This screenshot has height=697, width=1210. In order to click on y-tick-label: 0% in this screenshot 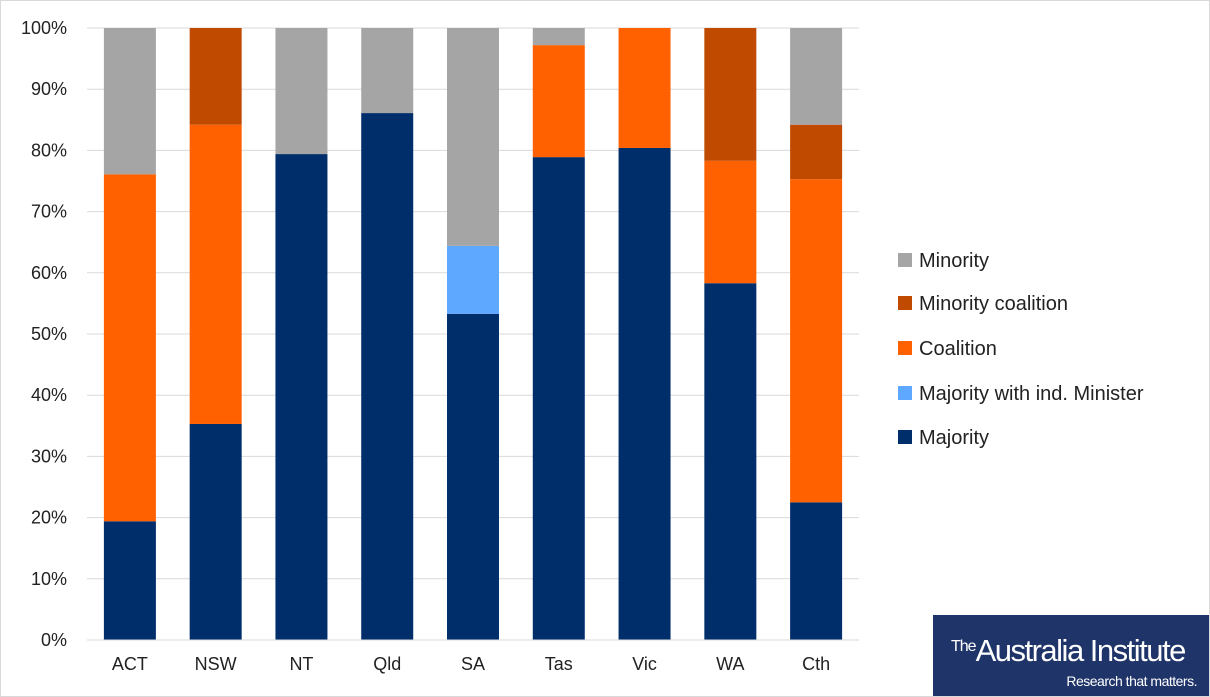, I will do `click(54, 640)`.